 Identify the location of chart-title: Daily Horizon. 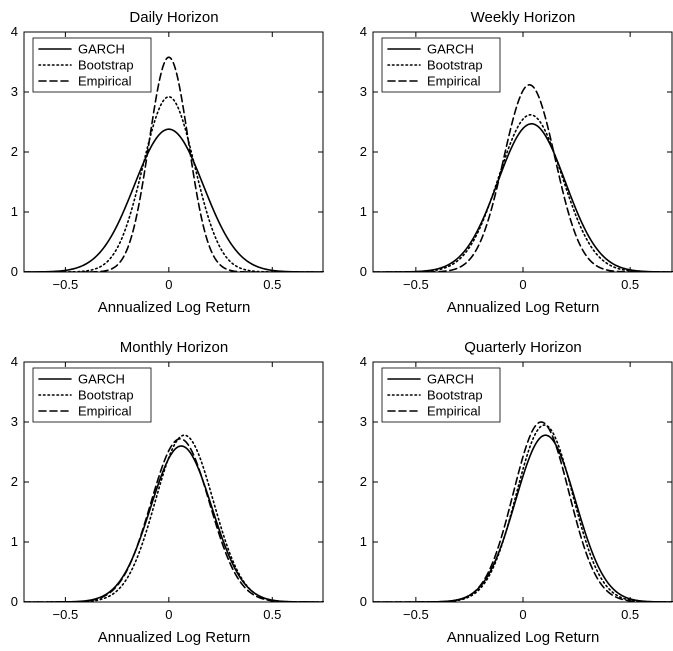
(173, 17).